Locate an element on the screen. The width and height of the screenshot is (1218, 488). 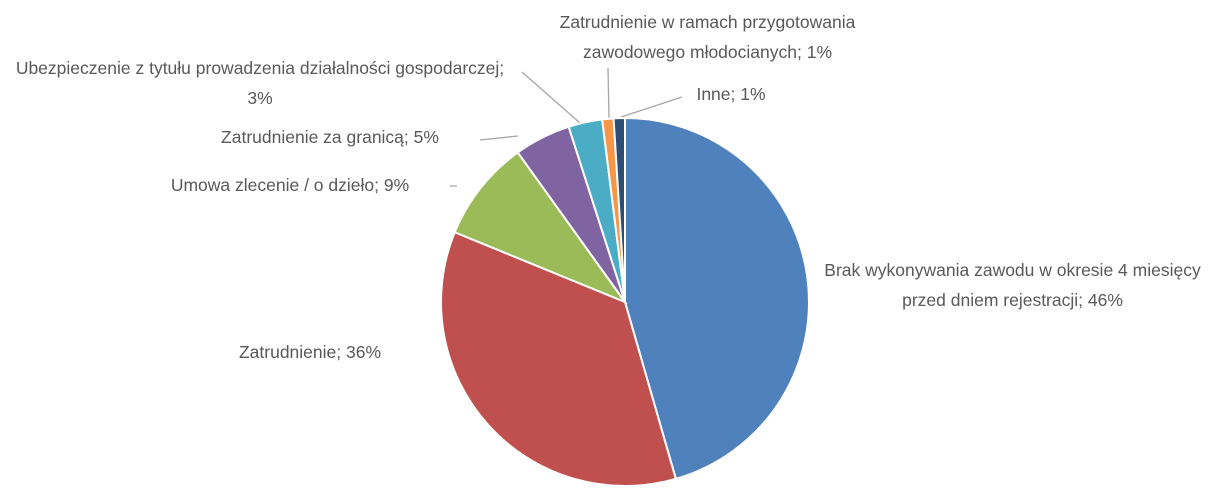
label-category: Zatrudnienie za granicą is located at coordinates (312, 137).